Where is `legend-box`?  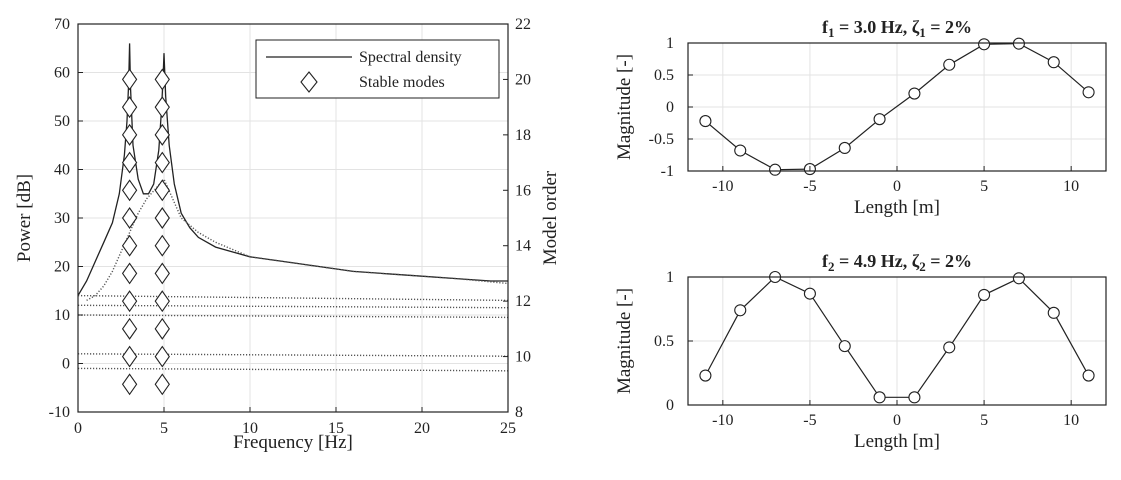
legend-box is located at coordinates (377, 69).